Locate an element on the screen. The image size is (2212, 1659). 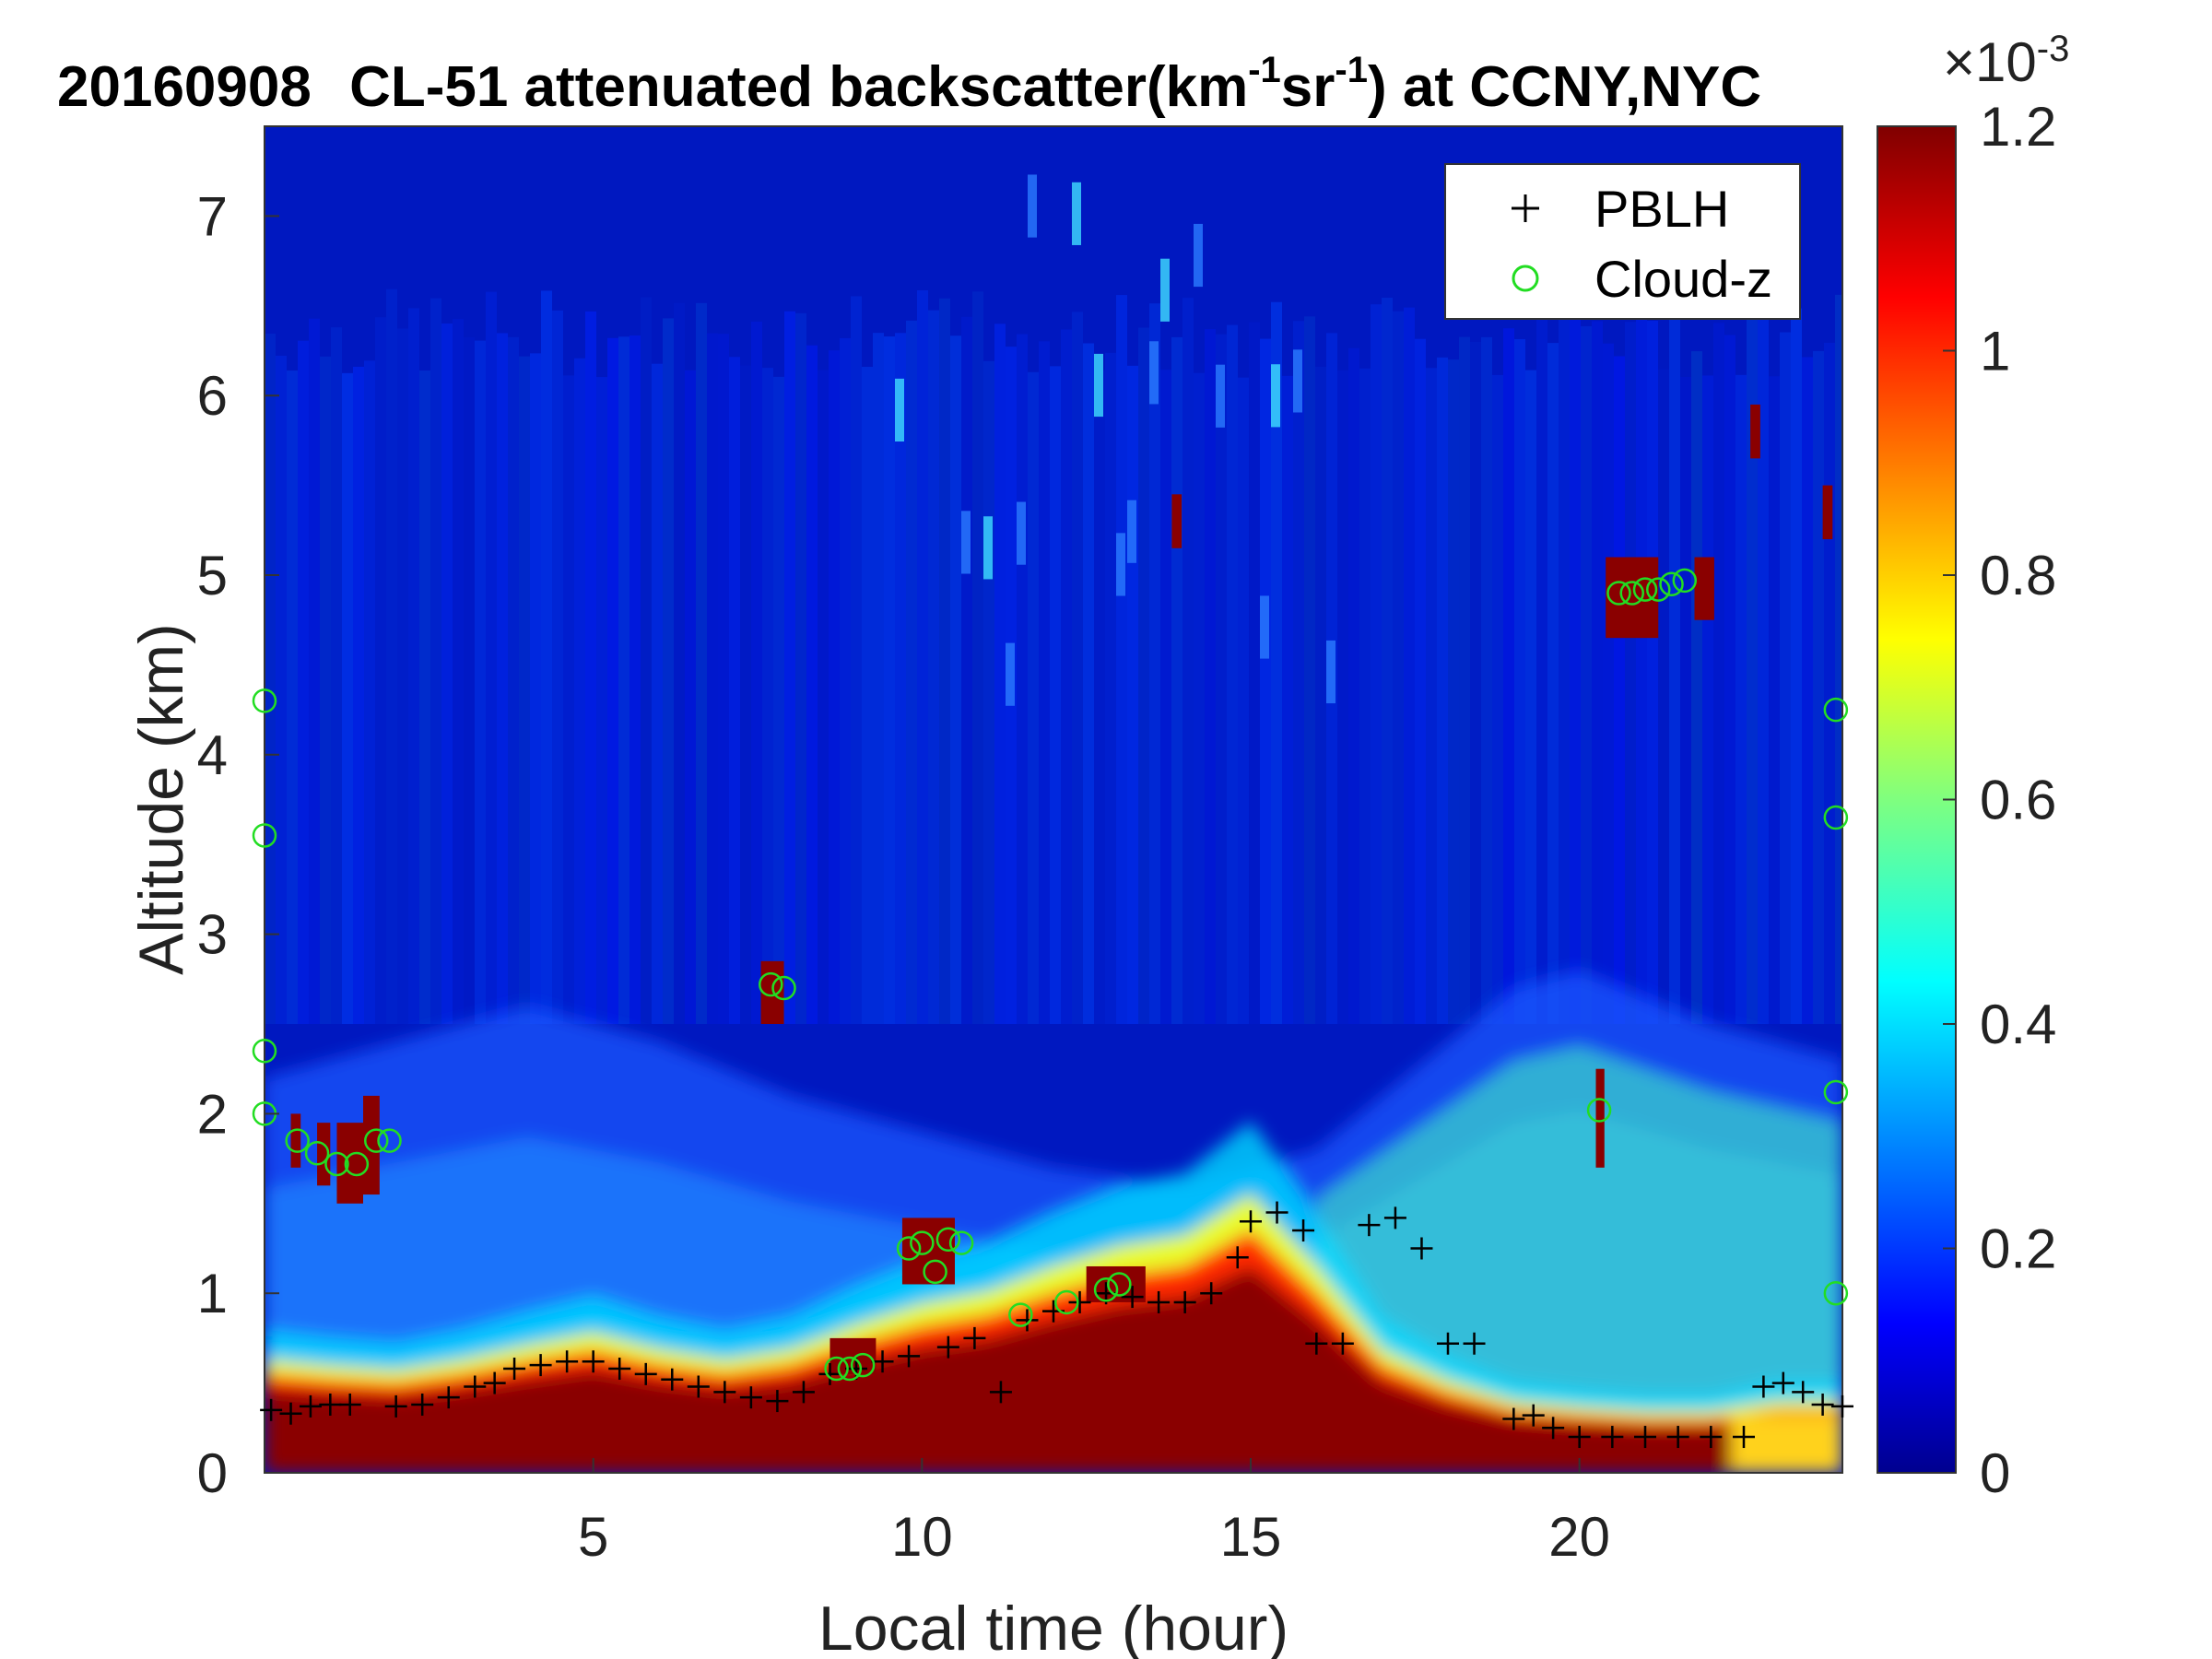
y-tick-label: 5 is located at coordinates (212, 575).